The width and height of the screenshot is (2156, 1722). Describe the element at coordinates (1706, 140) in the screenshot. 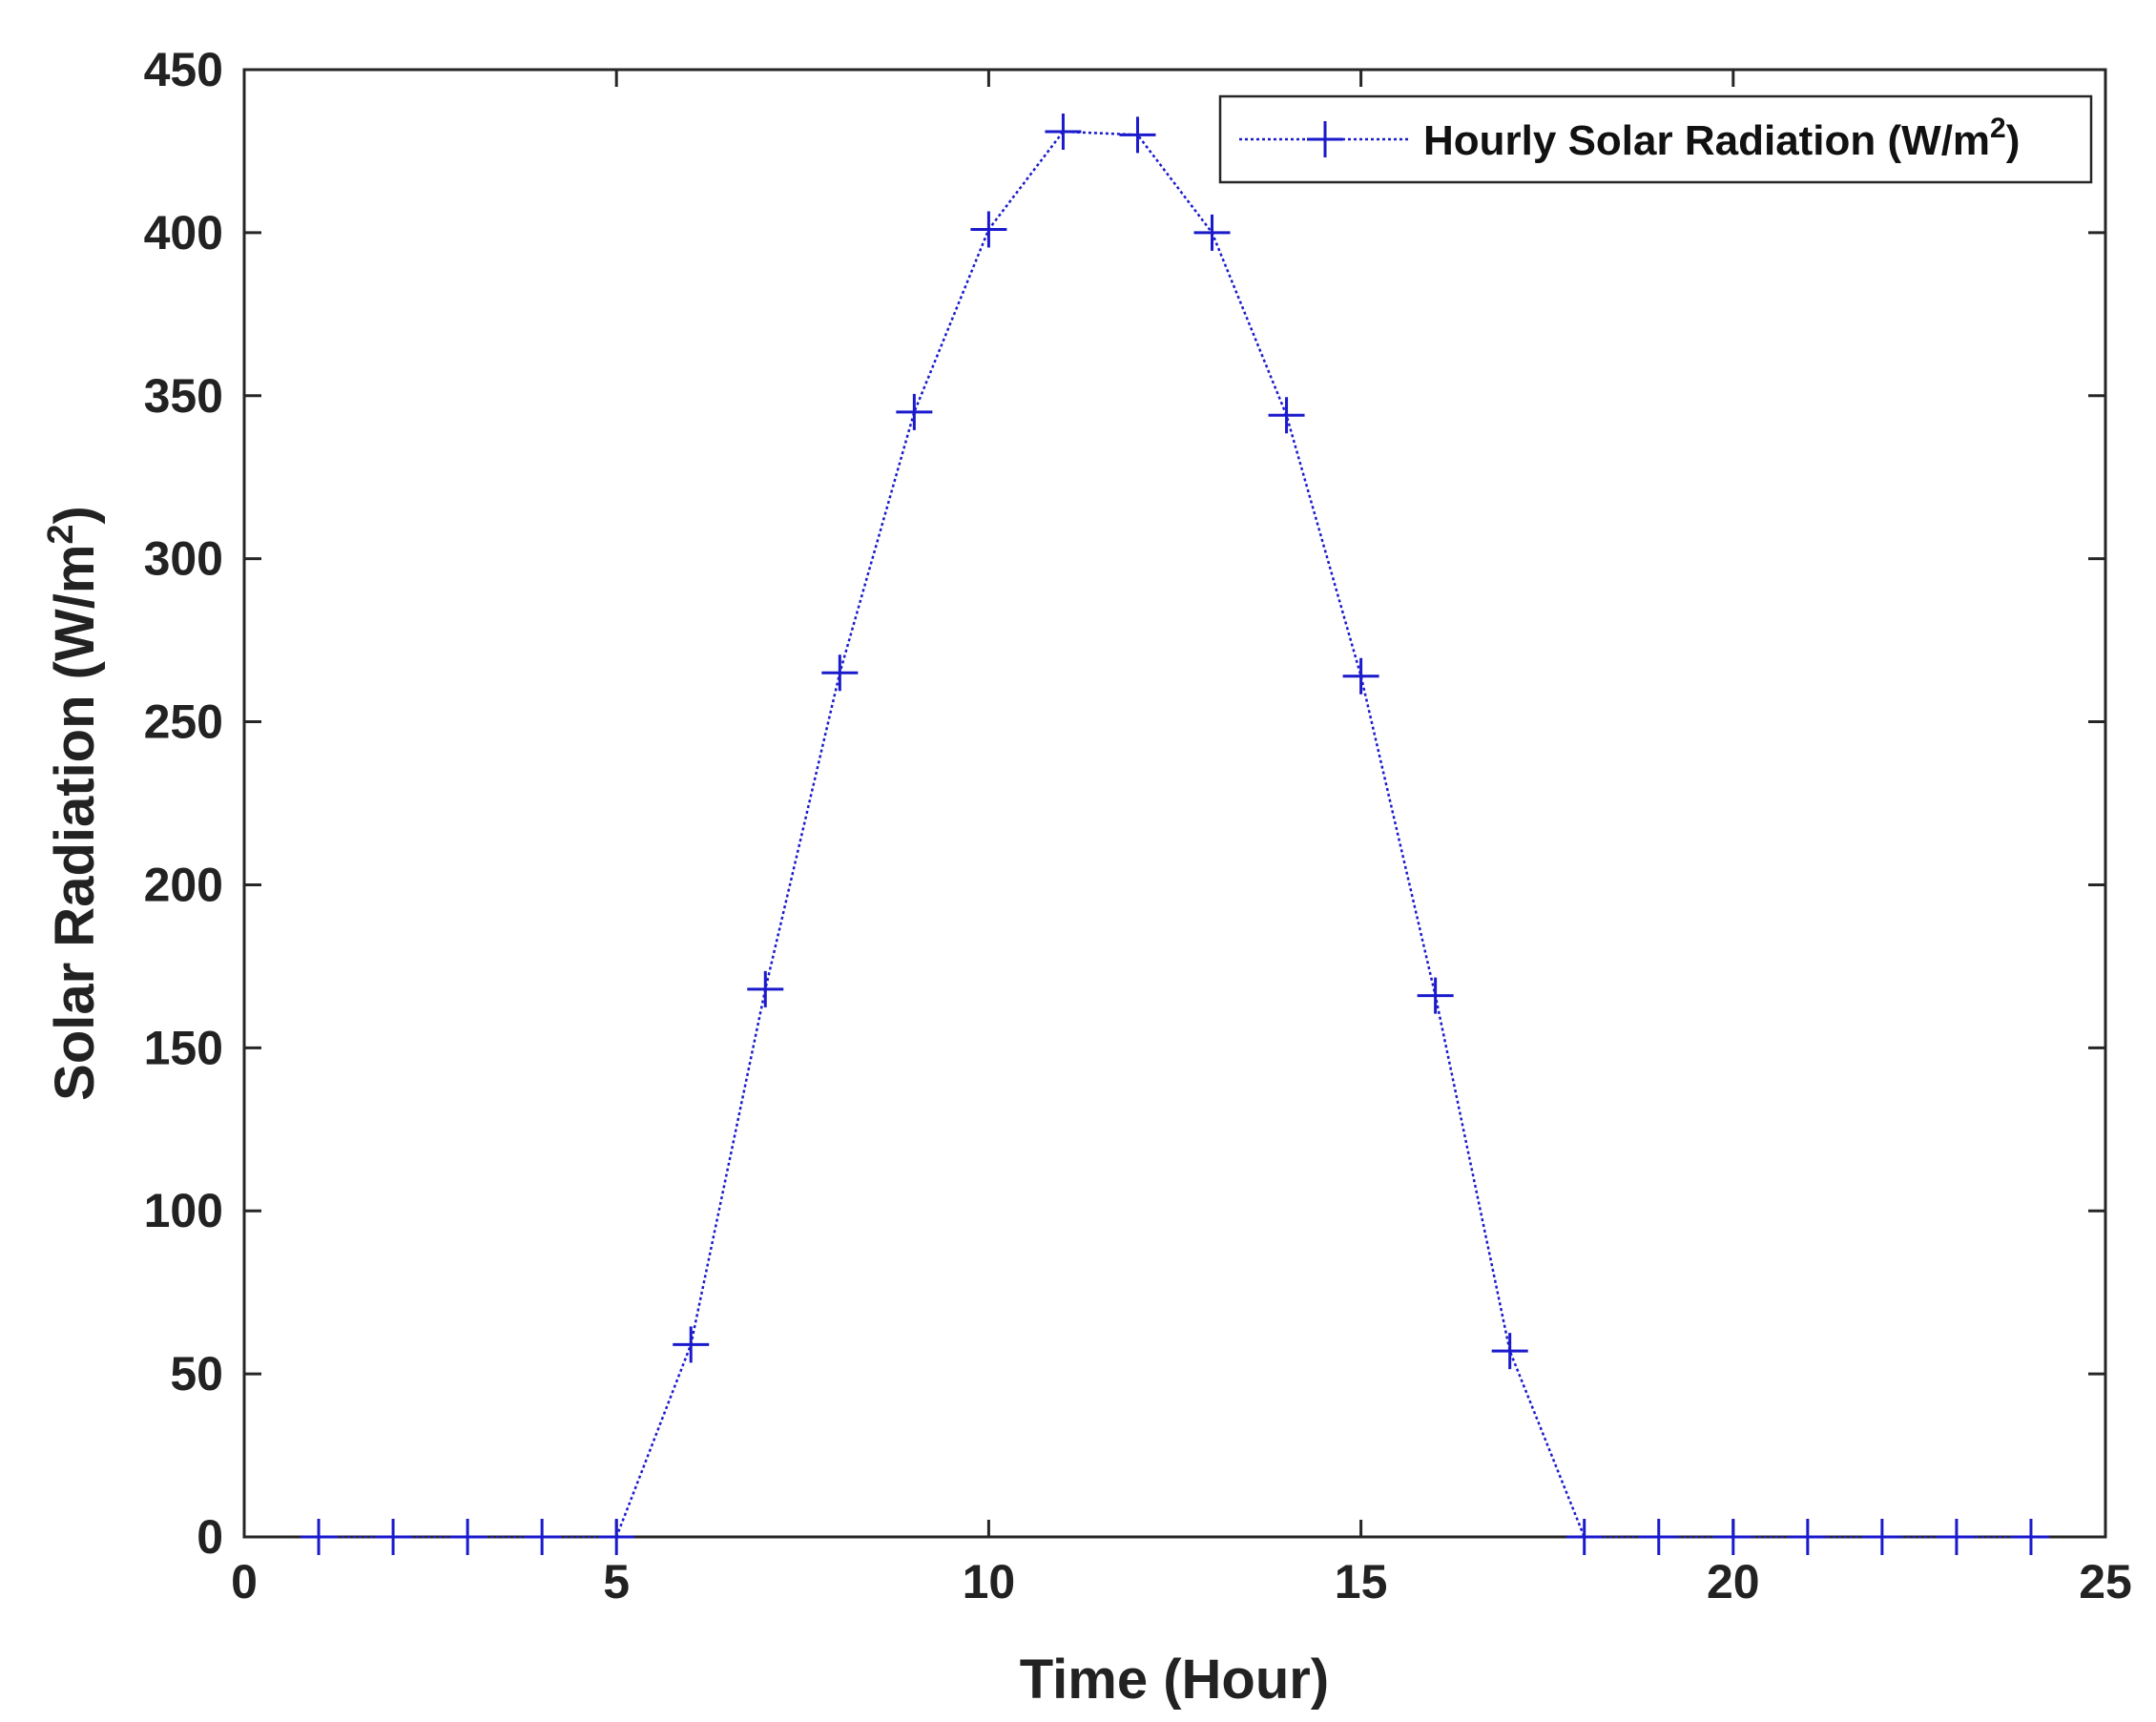

I see `legend-label-text: Hourly Solar Radiation (W/m` at that location.